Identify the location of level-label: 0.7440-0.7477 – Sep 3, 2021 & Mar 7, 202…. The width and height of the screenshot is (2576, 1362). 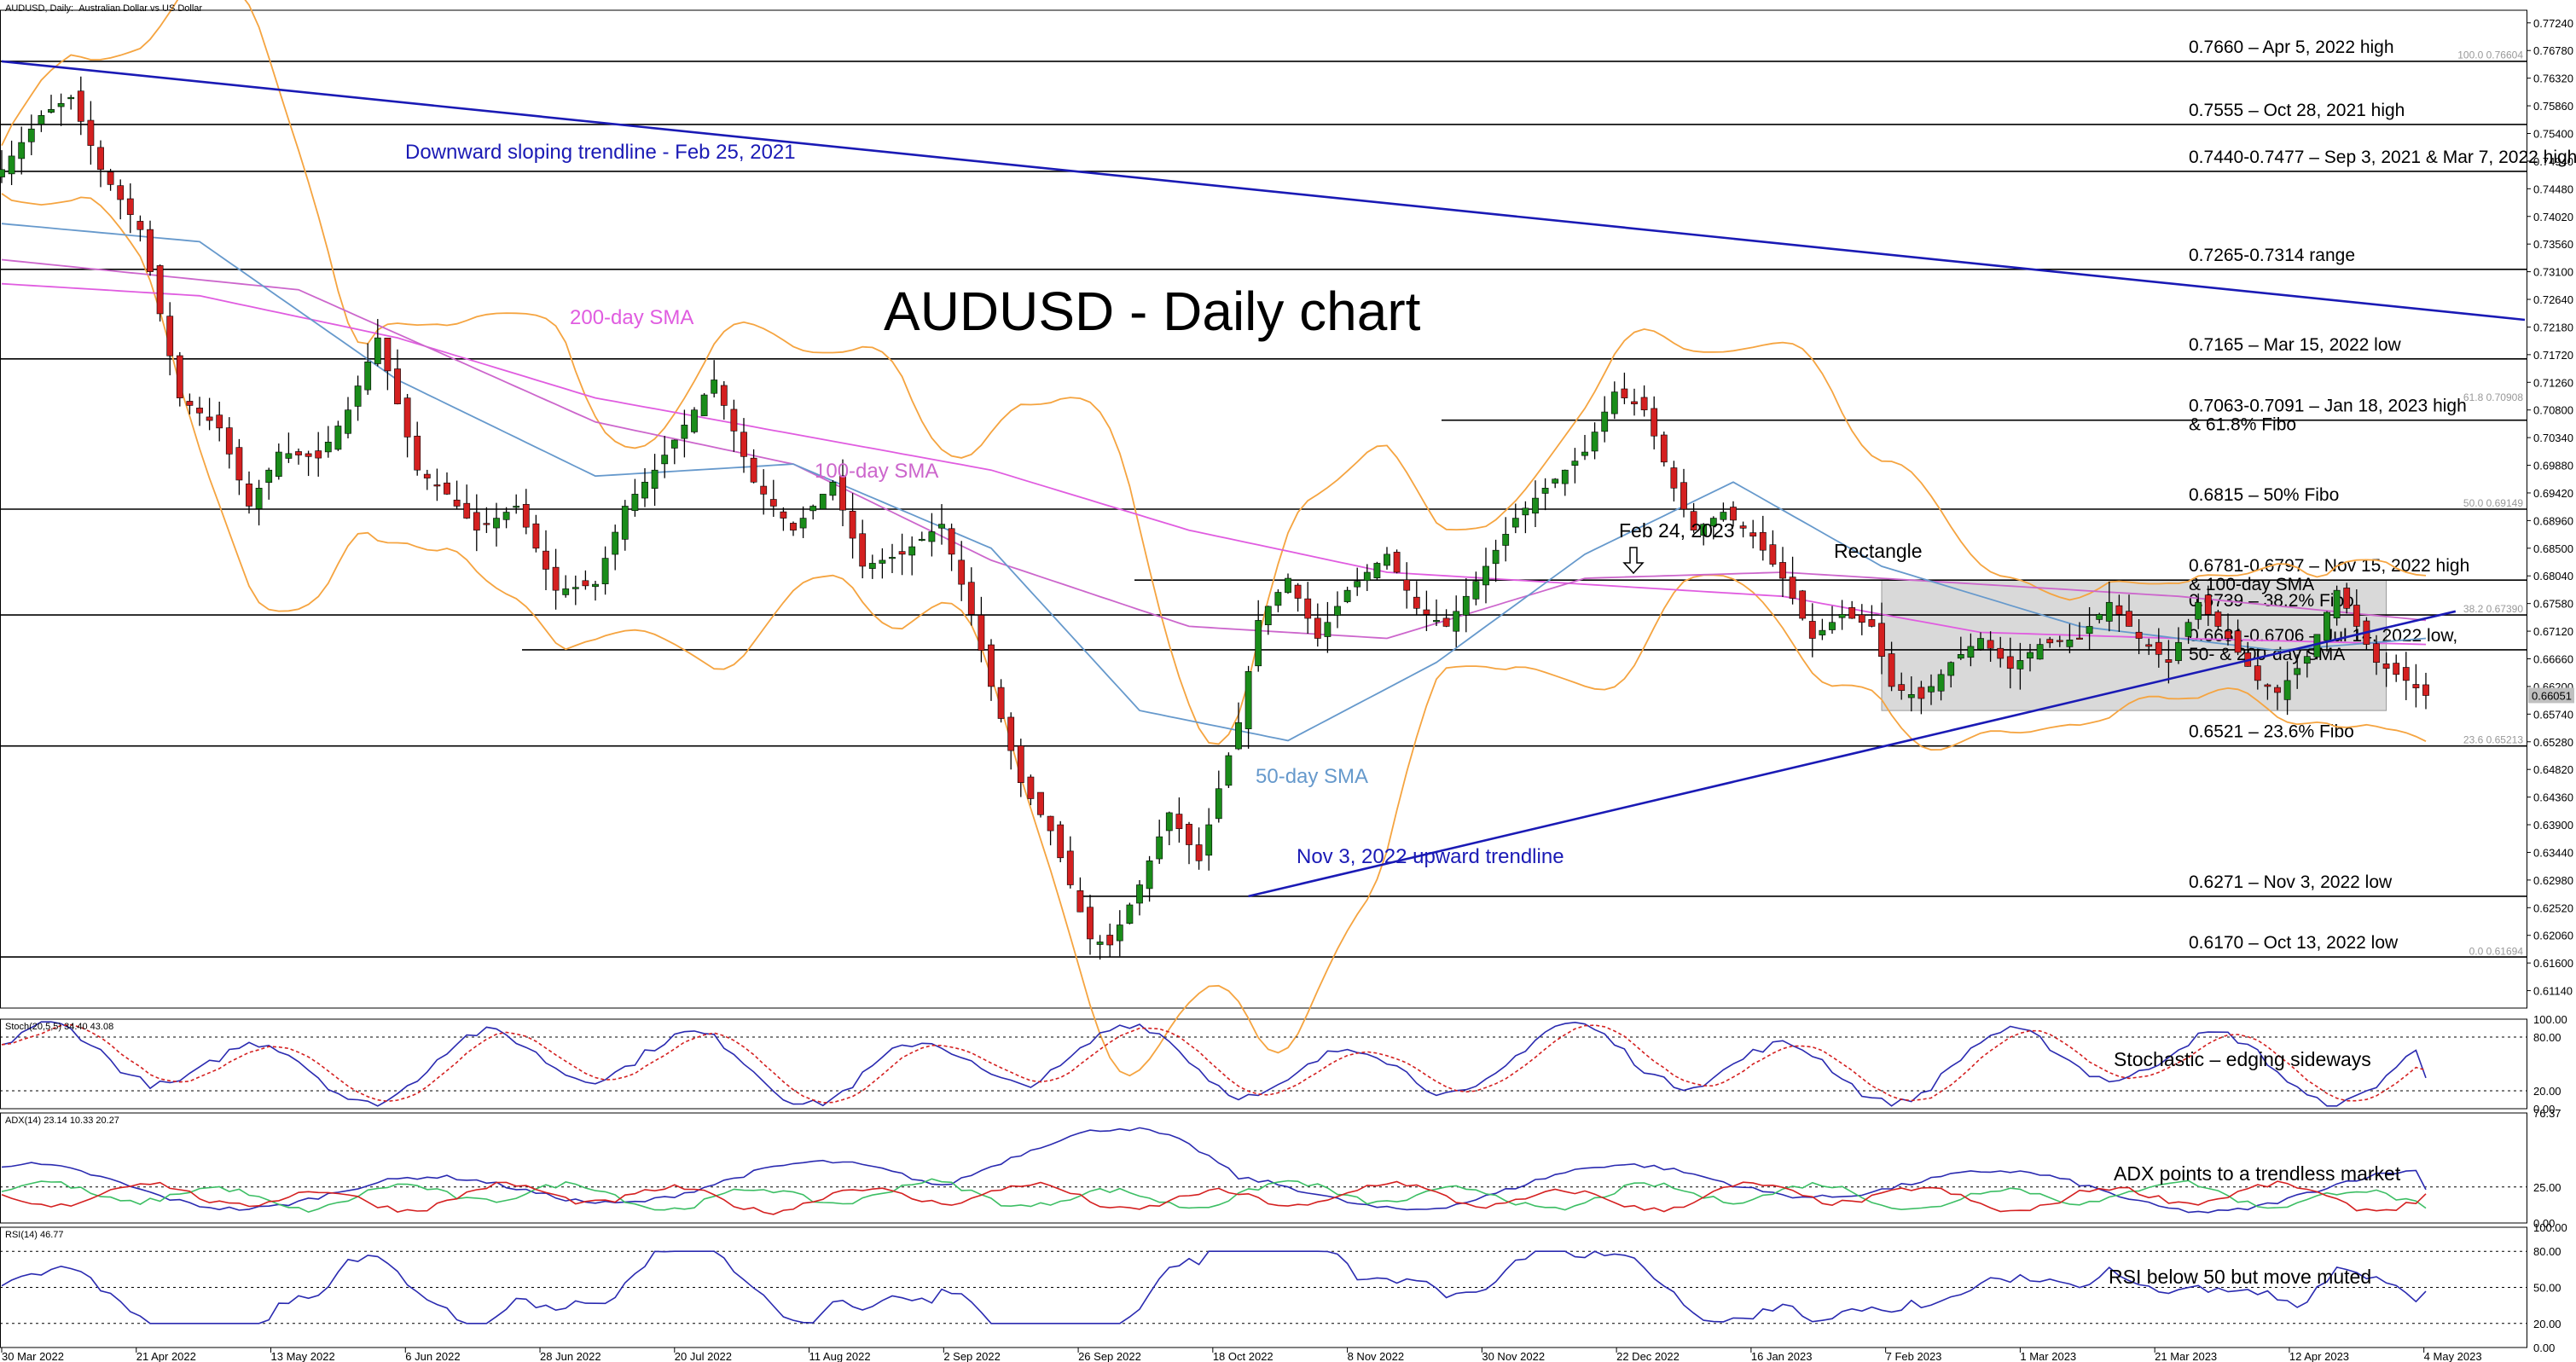
(2382, 157).